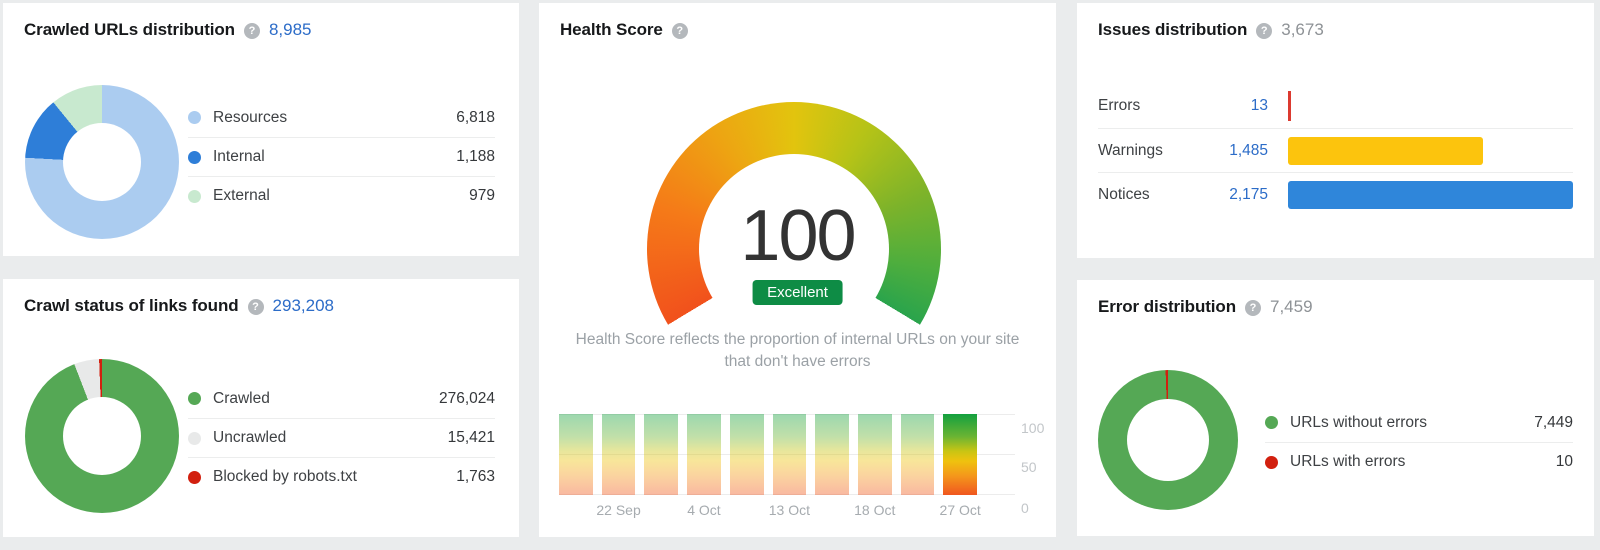 This screenshot has width=1600, height=550. Describe the element at coordinates (475, 156) in the screenshot. I see `legend-value: 1,188` at that location.